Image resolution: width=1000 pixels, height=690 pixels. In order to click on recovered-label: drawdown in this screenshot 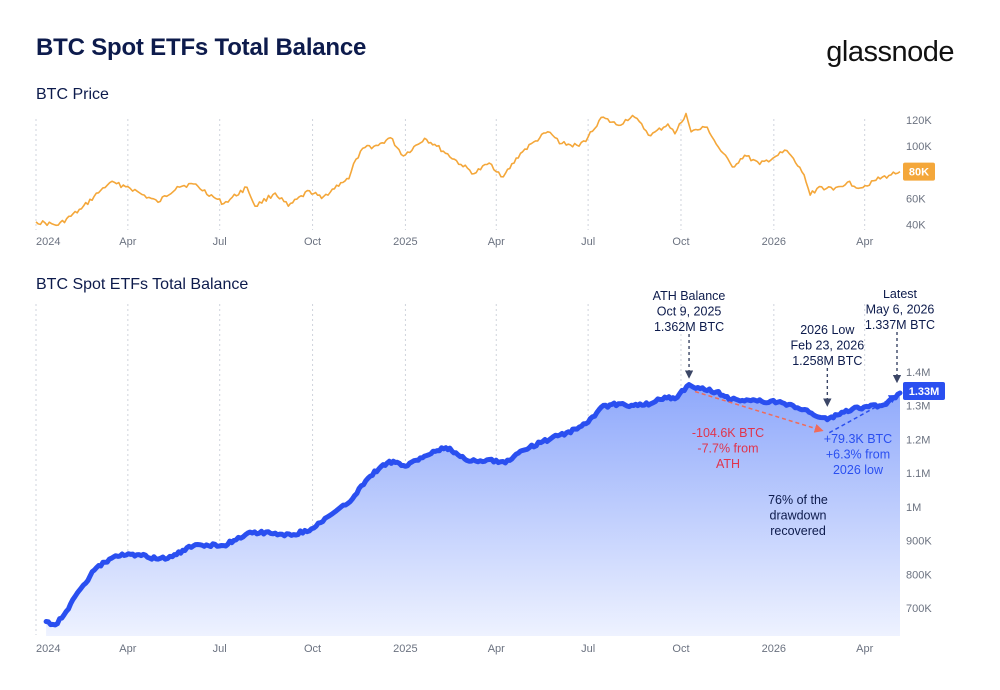, I will do `click(798, 516)`.